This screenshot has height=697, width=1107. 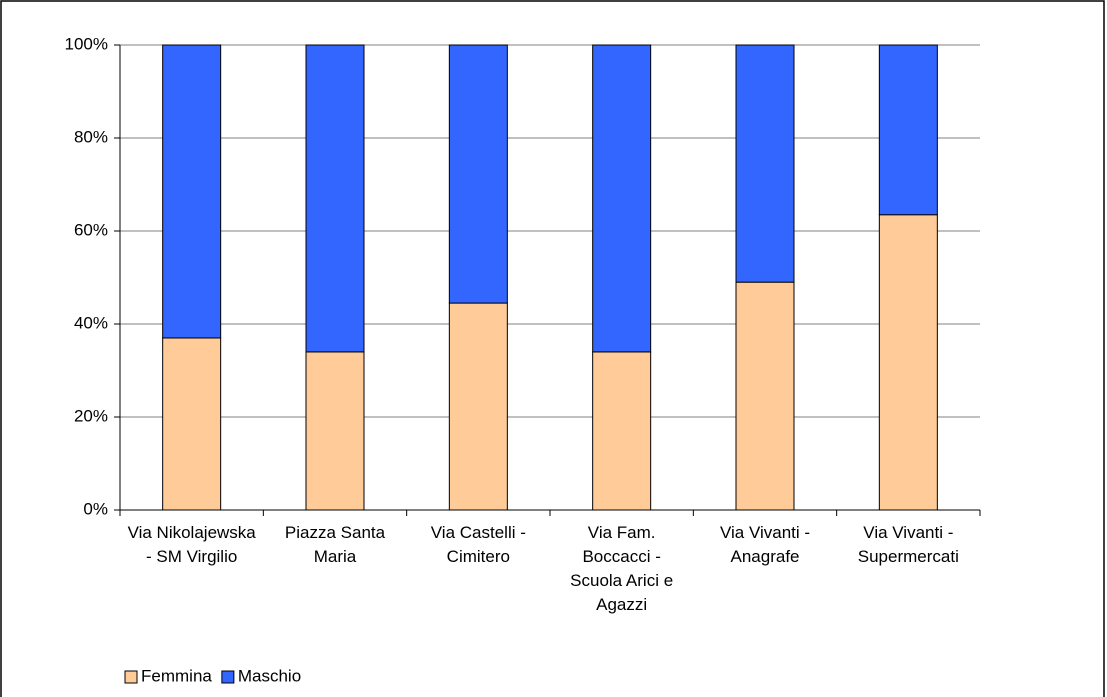 I want to click on x-tick-label: Via Vivanti -Supermercati, so click(x=908, y=544).